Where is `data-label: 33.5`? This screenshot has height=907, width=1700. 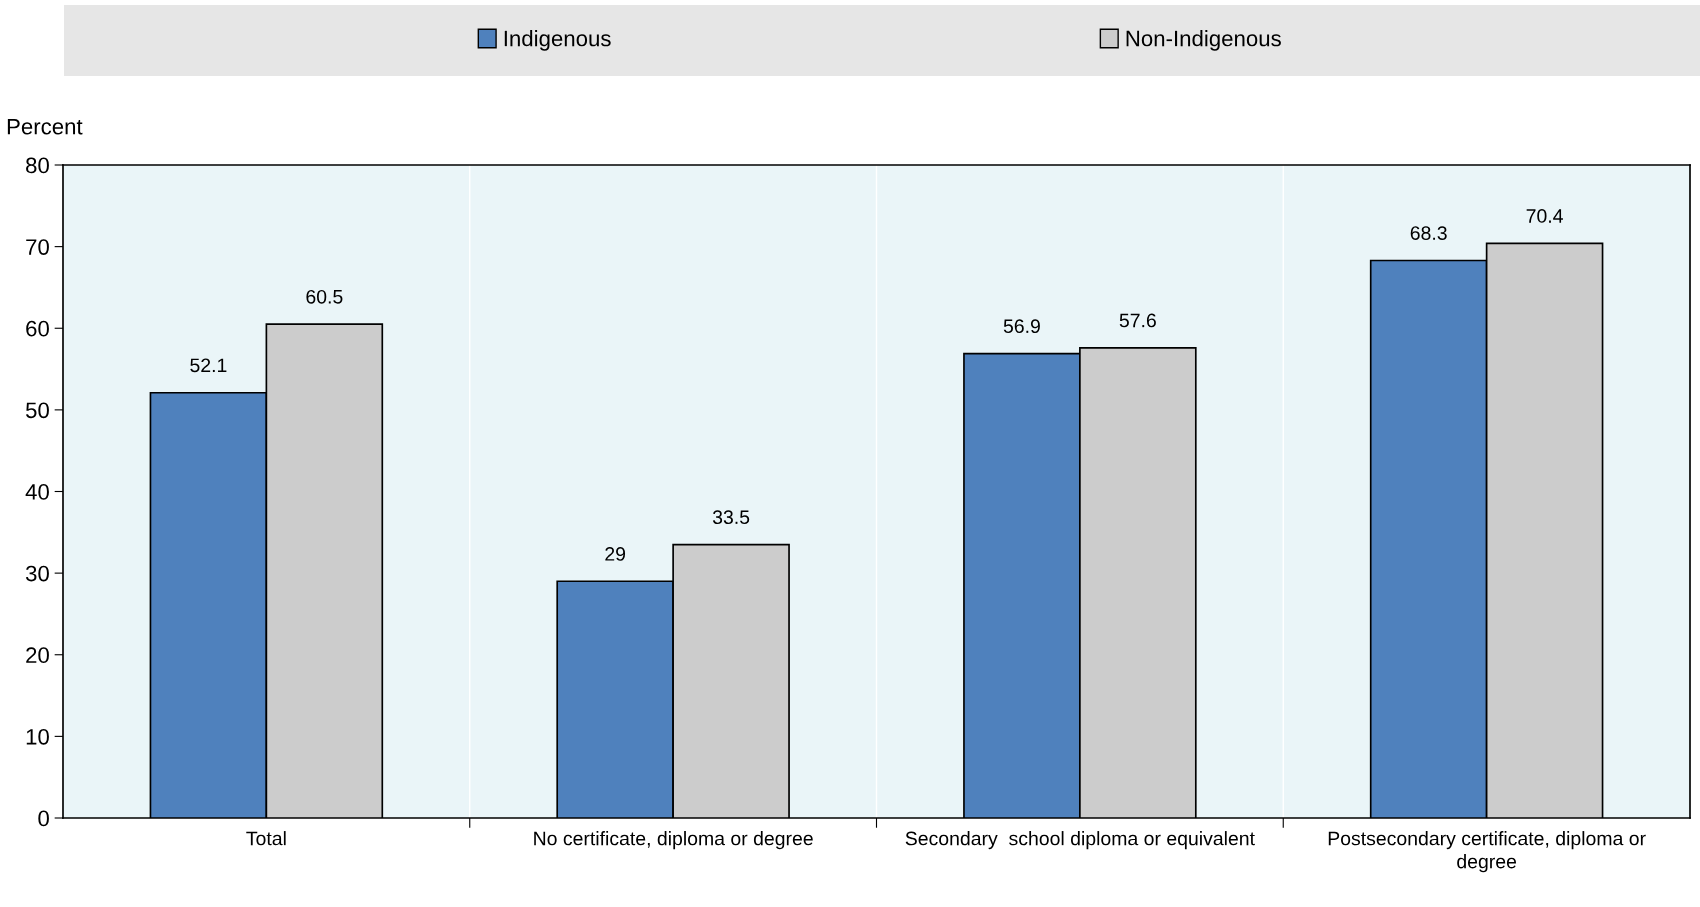
data-label: 33.5 is located at coordinates (731, 517).